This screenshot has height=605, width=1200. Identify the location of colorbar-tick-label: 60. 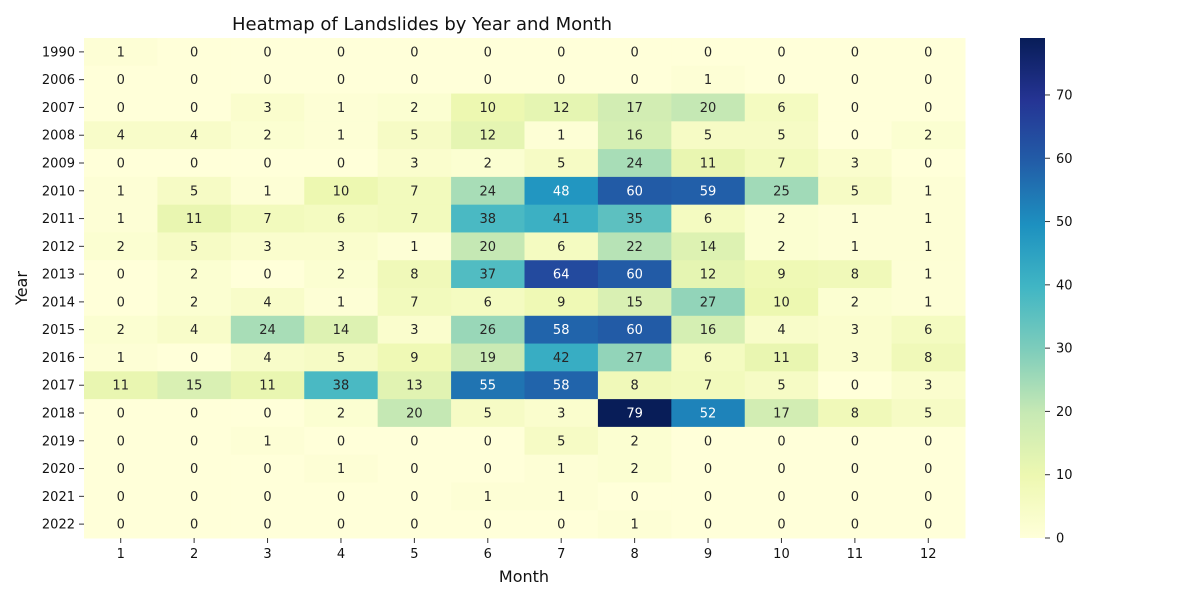
(1064, 159).